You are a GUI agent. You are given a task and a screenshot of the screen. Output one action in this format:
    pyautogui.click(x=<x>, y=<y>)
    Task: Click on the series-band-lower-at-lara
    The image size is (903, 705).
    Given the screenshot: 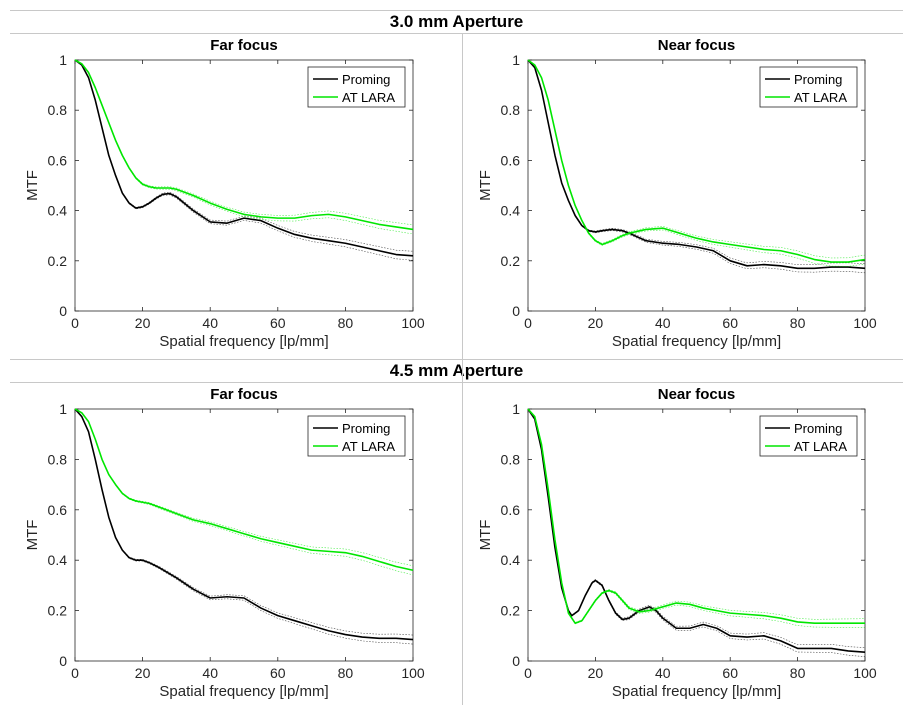 What is the action you would take?
    pyautogui.click(x=696, y=163)
    